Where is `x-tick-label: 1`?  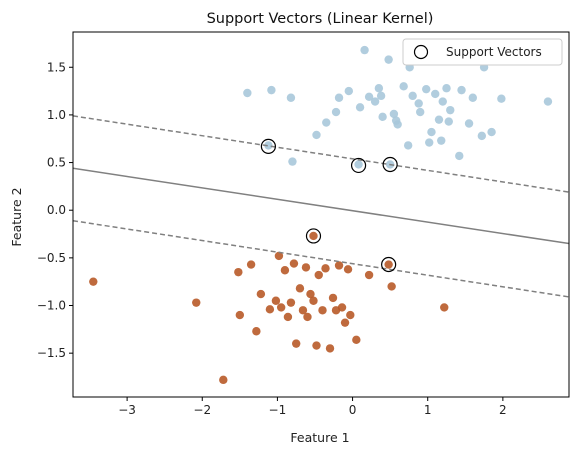 x-tick-label: 1 is located at coordinates (428, 410).